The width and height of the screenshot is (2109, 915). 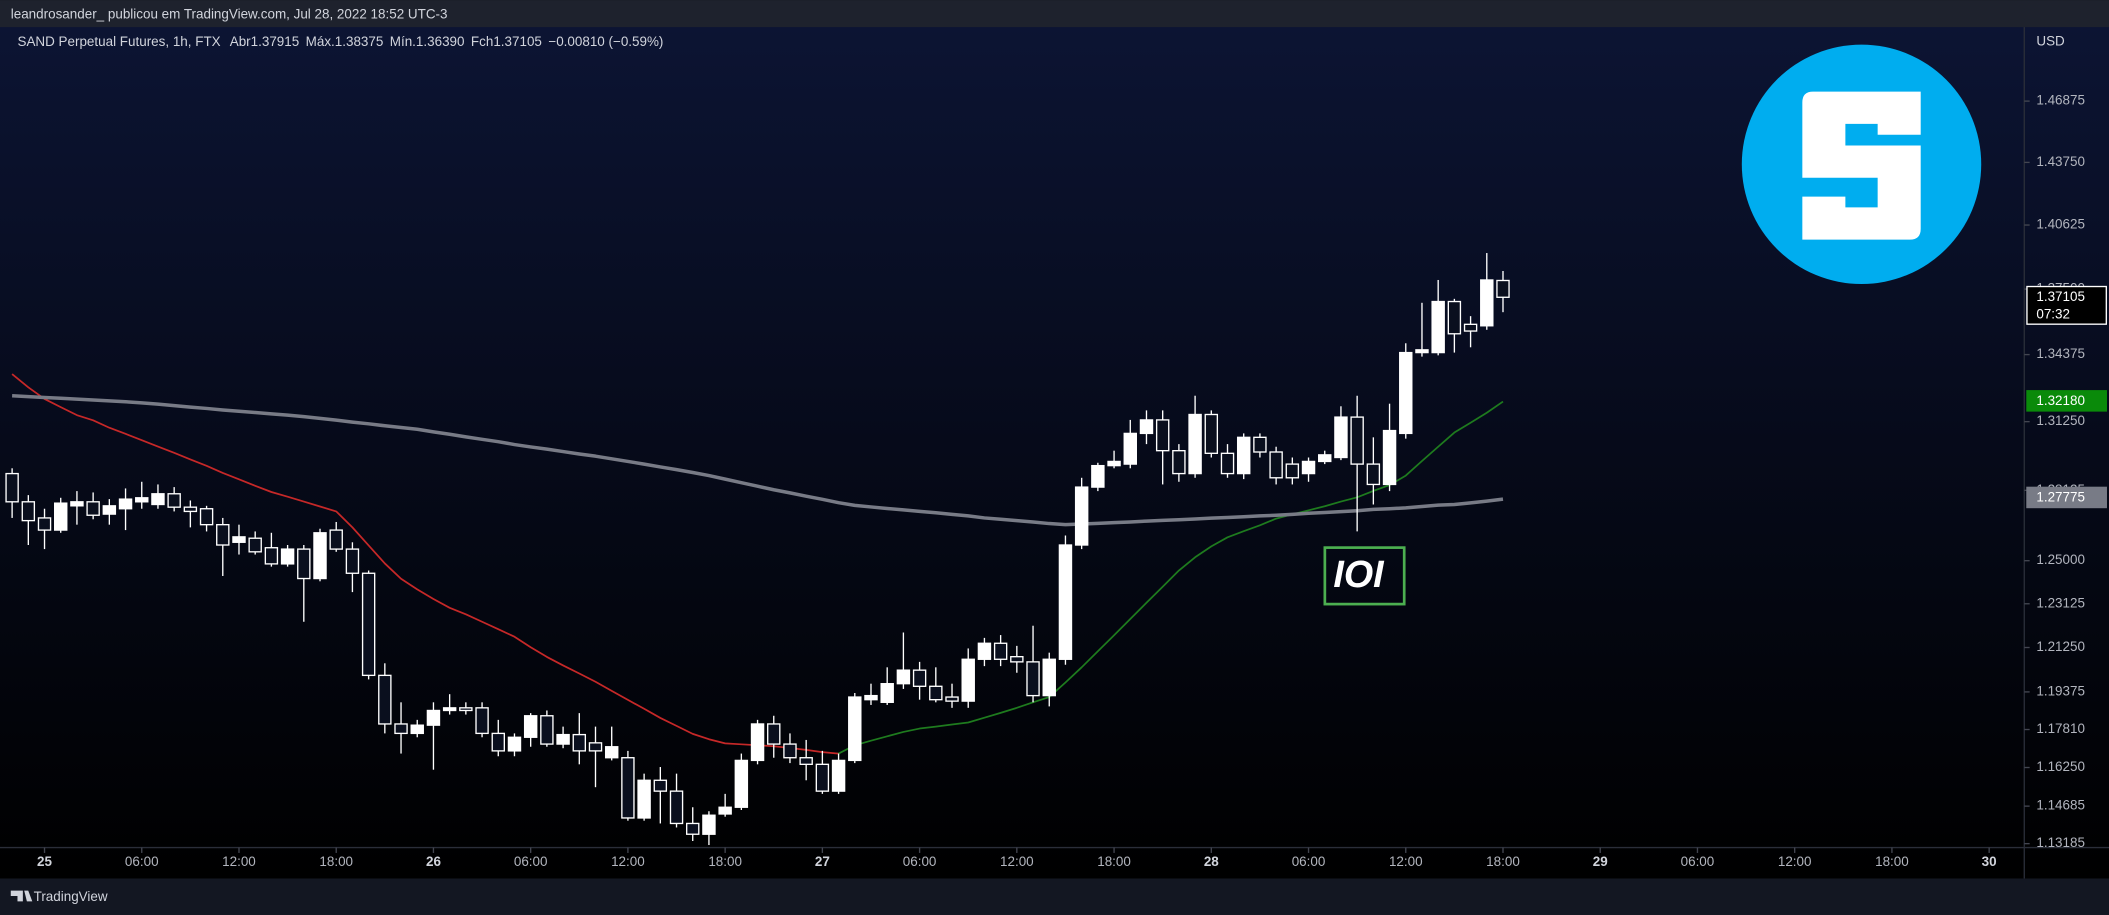 What do you see at coordinates (2060, 224) in the screenshot?
I see `y-tick-label: 1.40625` at bounding box center [2060, 224].